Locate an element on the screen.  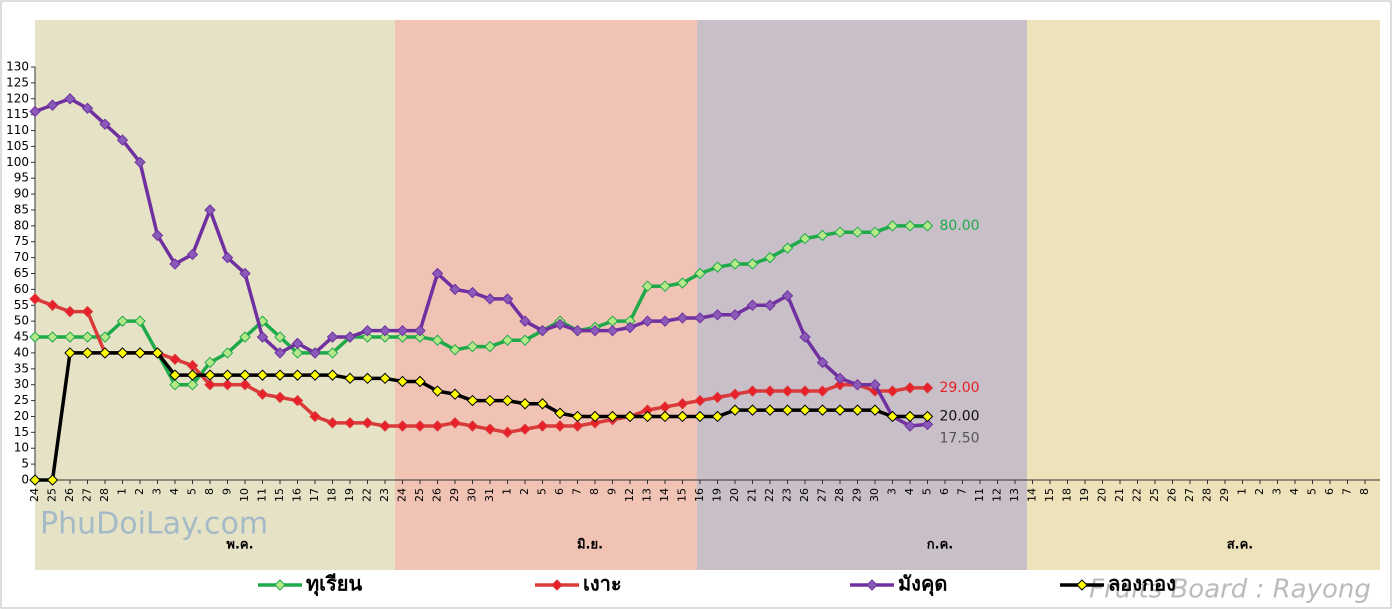
x-tick-label: 30 is located at coordinates (874, 495).